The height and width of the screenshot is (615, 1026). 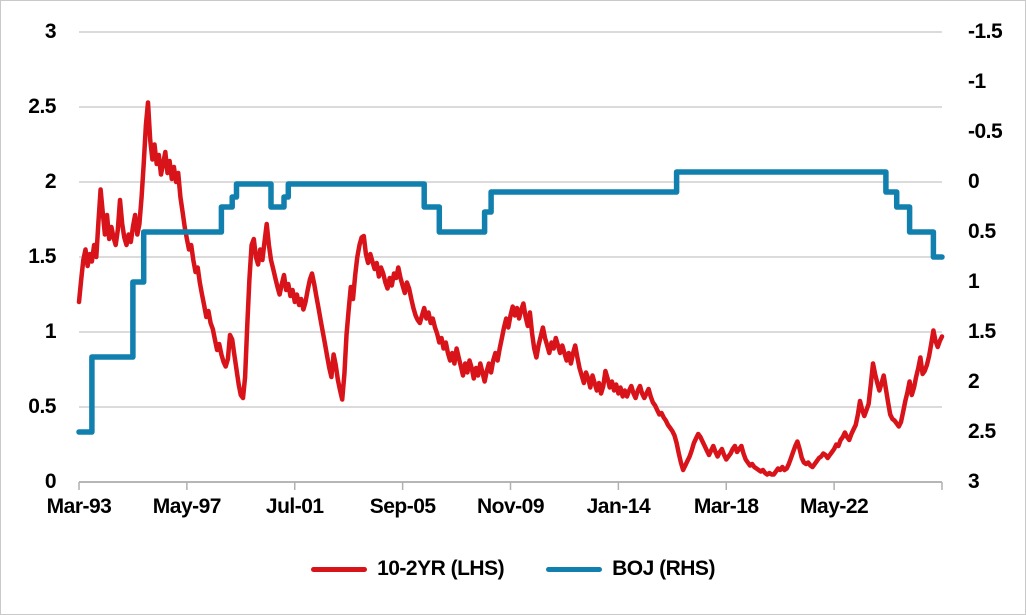 I want to click on legend-item-spread: 10-2YR (LHS), so click(x=408, y=569).